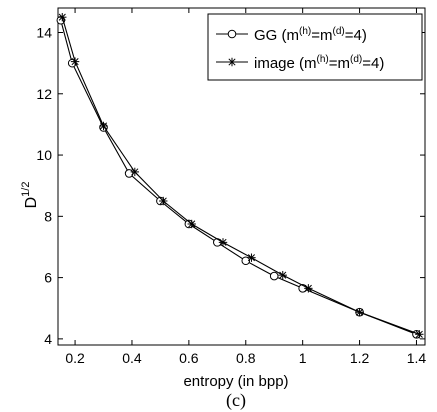  Describe the element at coordinates (232, 34) in the screenshot. I see `legend-marker-gg` at that location.